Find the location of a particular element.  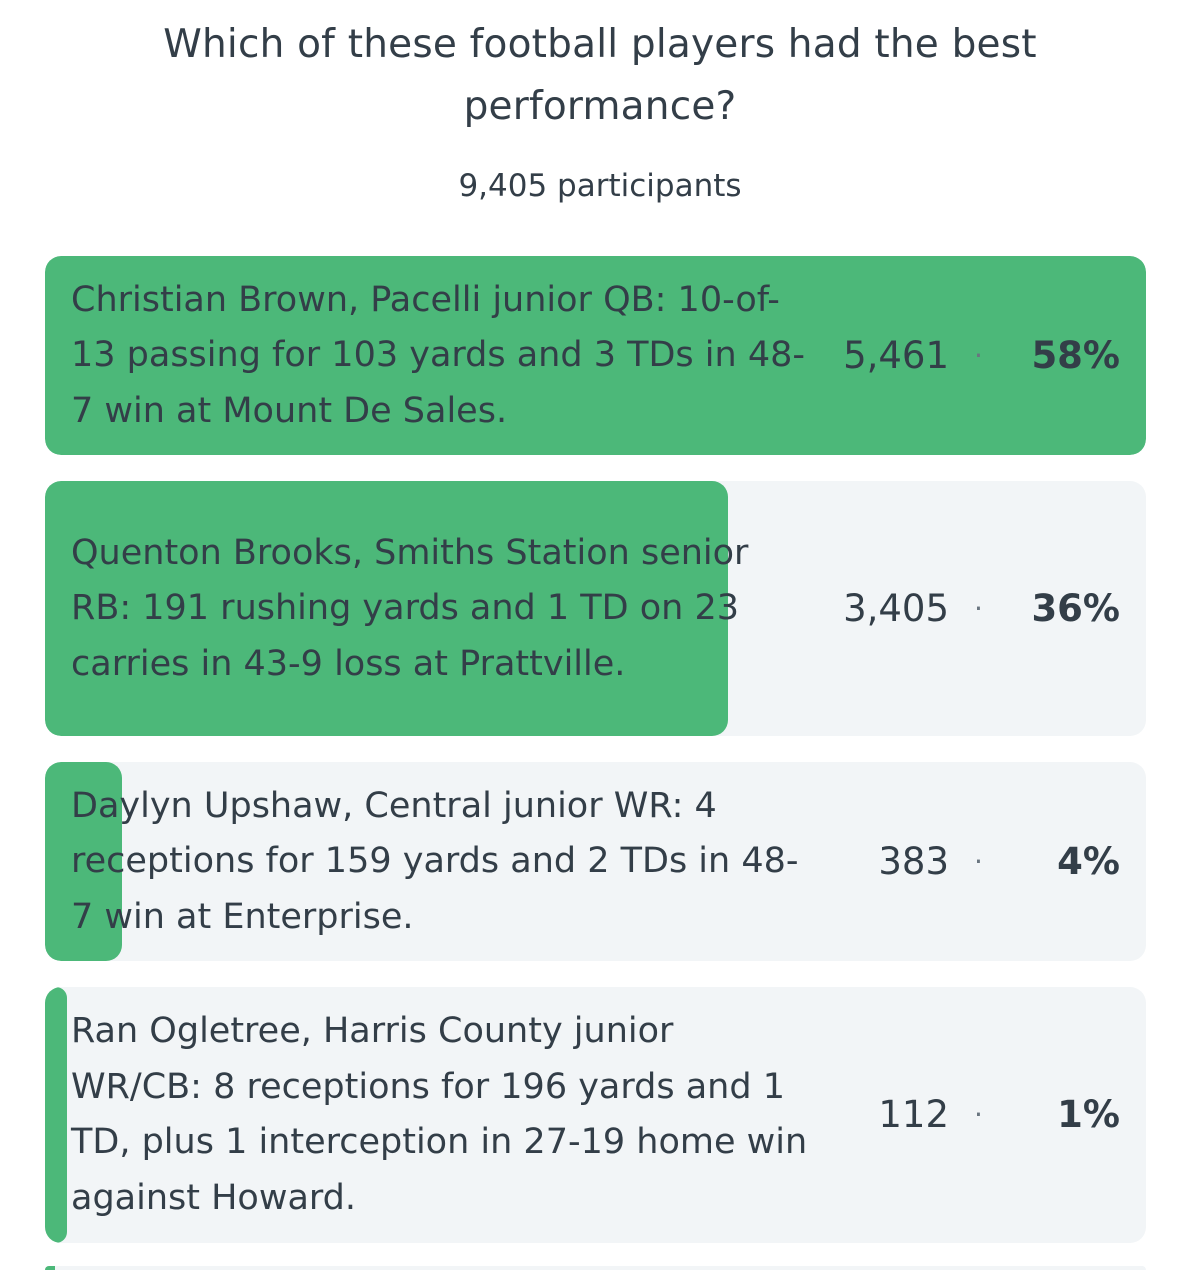

vote-count: 5,461 is located at coordinates (896, 355).